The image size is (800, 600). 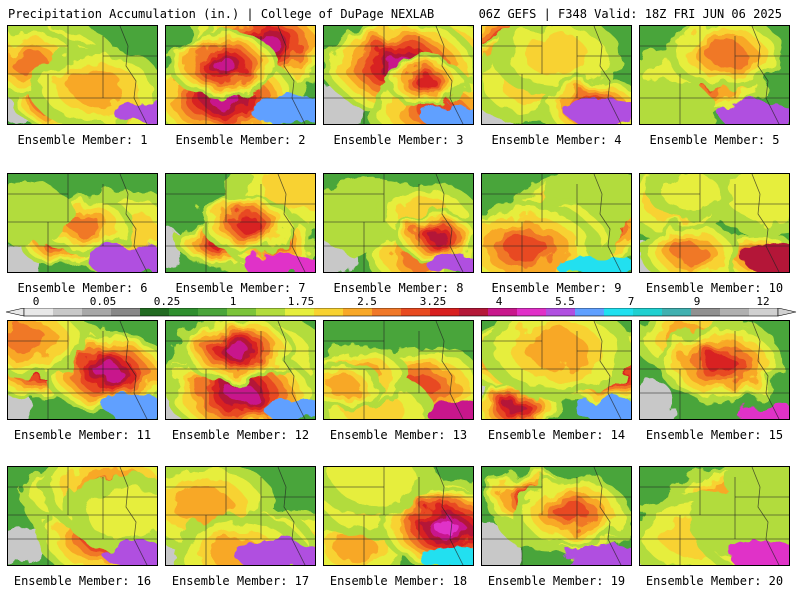 What do you see at coordinates (398, 435) in the screenshot?
I see `member-caption: Ensemble Member: 13` at bounding box center [398, 435].